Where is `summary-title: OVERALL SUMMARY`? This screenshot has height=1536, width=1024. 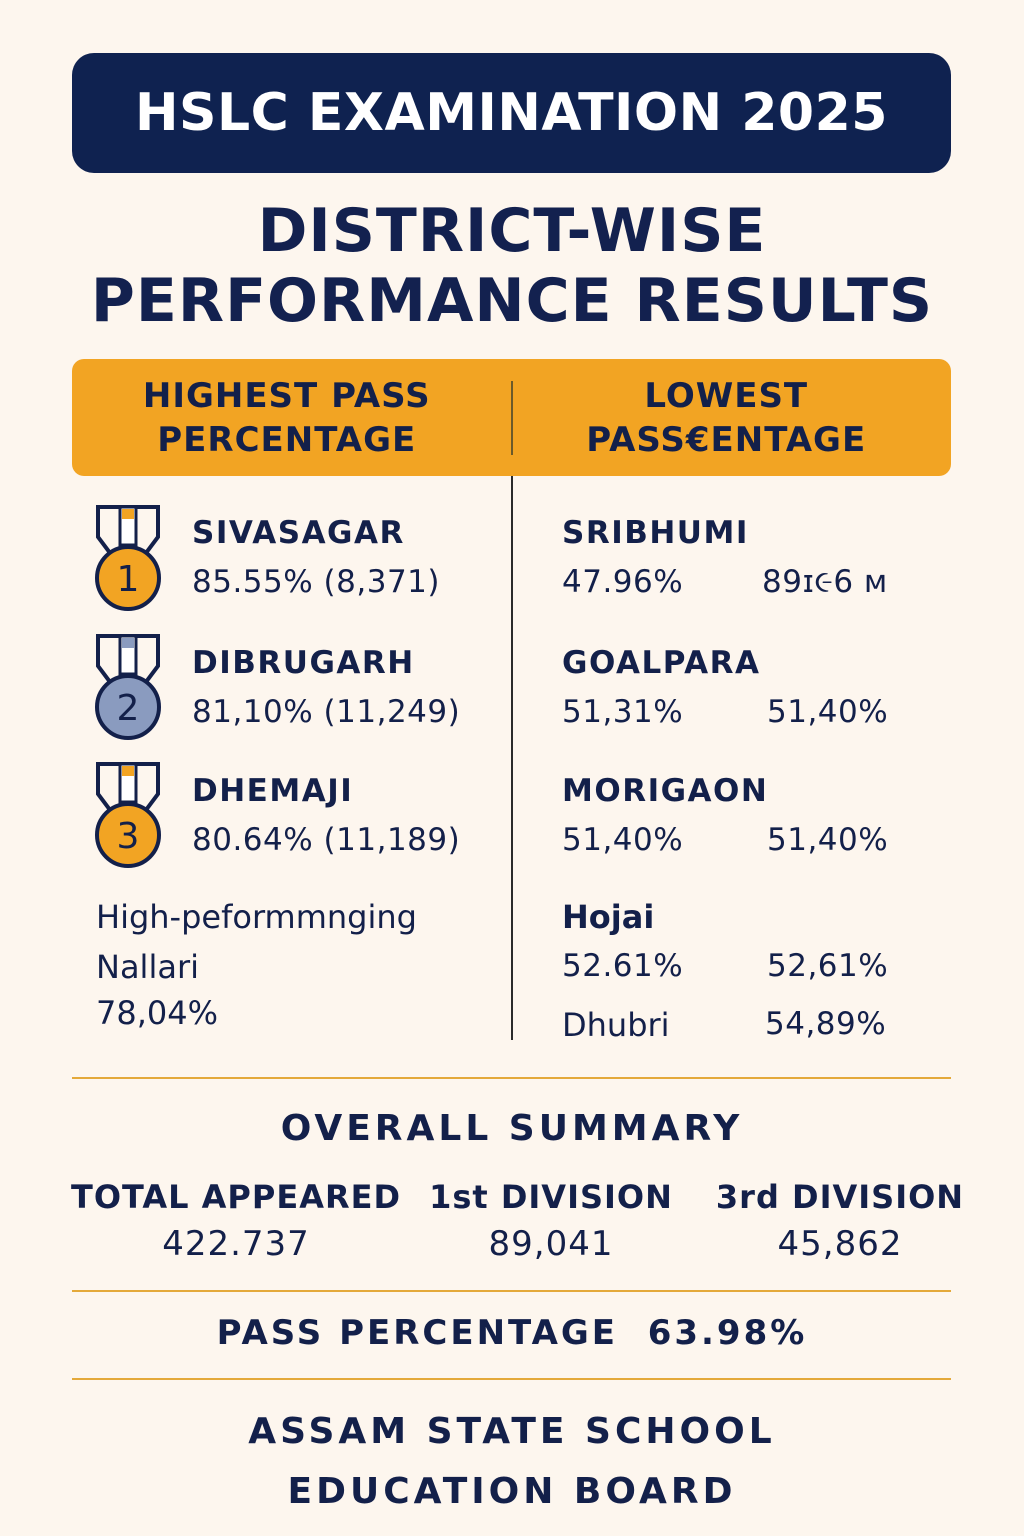
summary-title: OVERALL SUMMARY is located at coordinates (512, 1128).